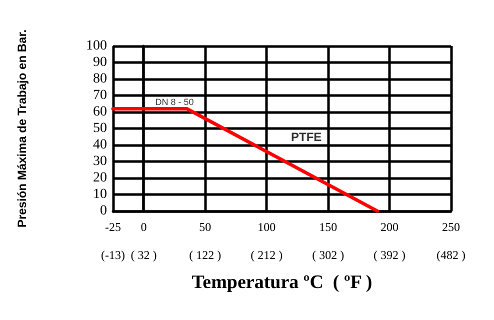 The image size is (494, 320). I want to click on y-tick-label: 60, so click(100, 112).